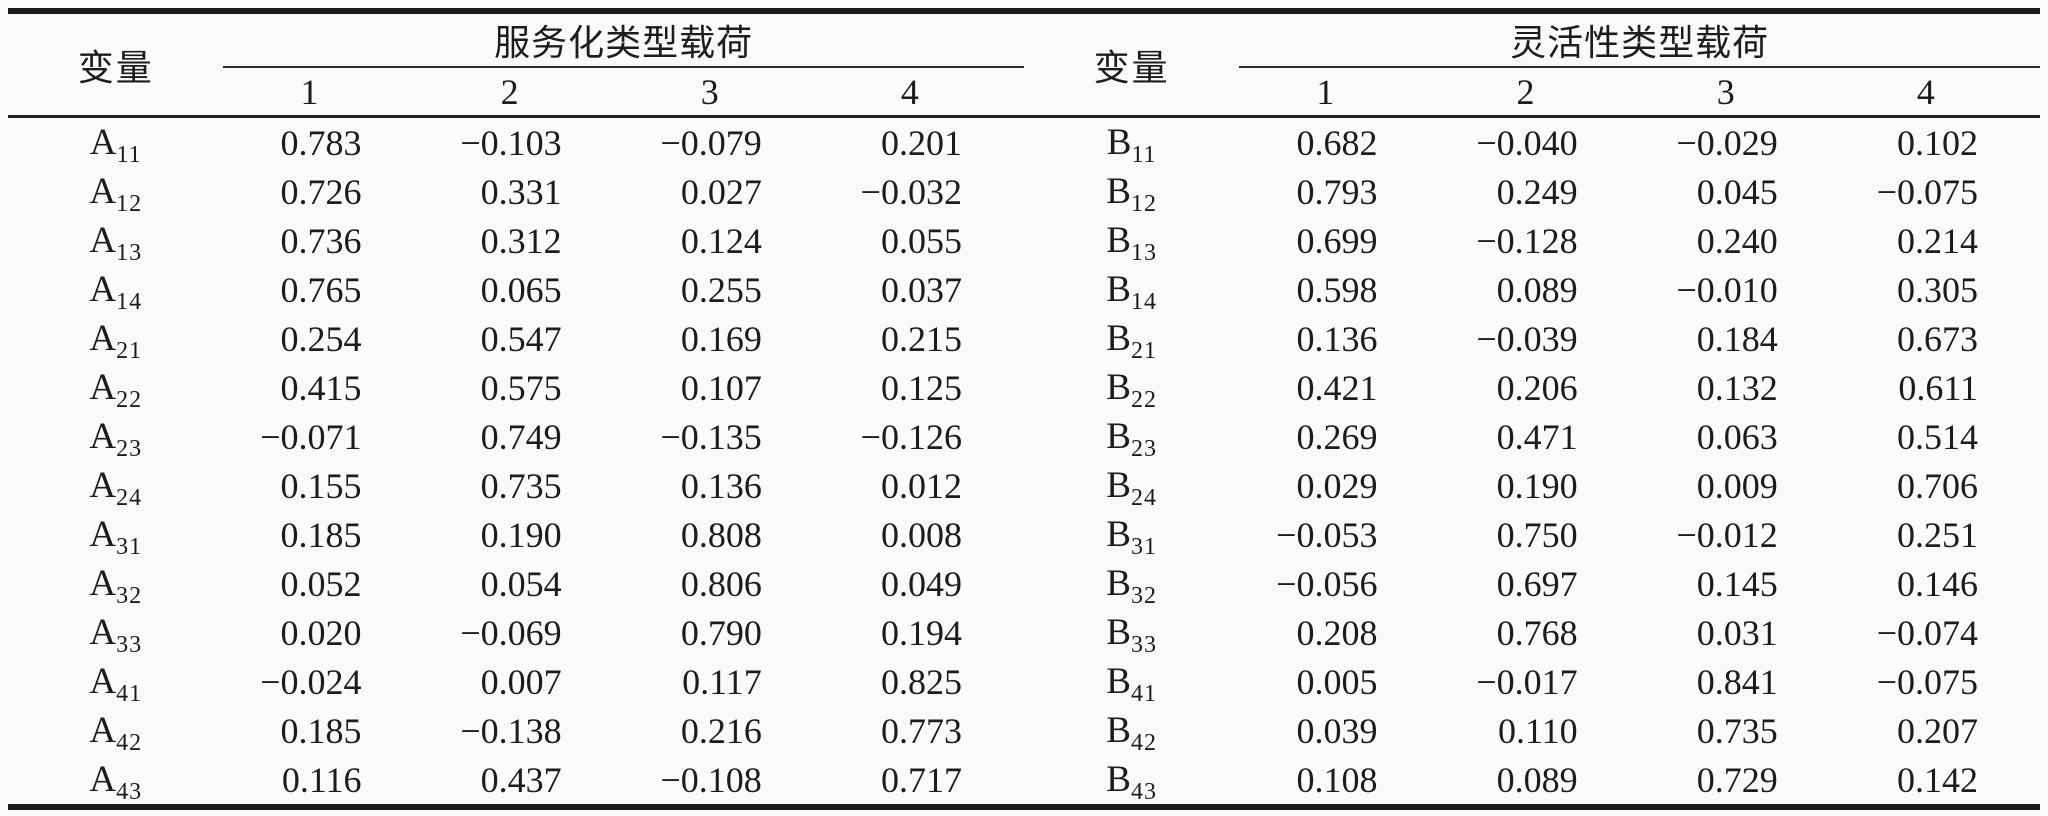  I want to click on loading-value: 0.190, so click(1537, 485).